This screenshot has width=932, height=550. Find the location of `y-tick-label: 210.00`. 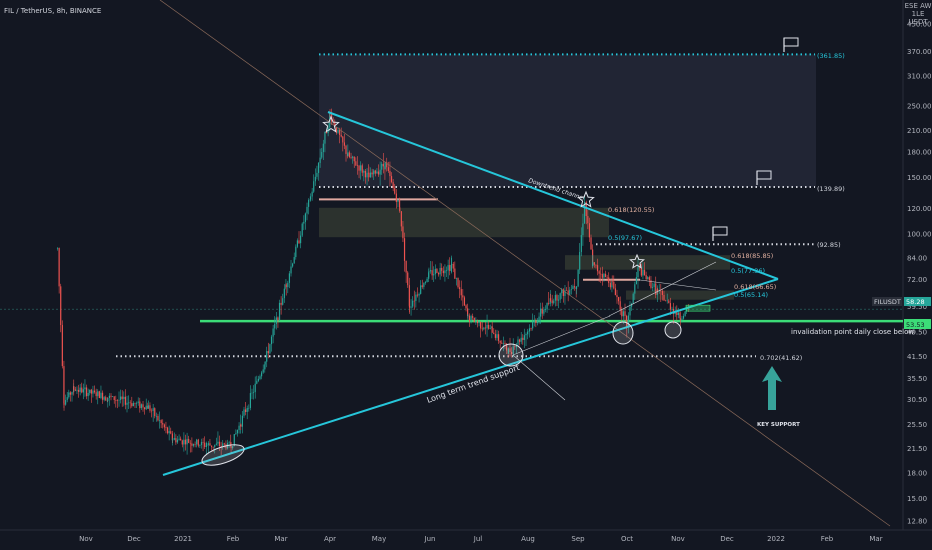

y-tick-label: 210.00 is located at coordinates (919, 131).